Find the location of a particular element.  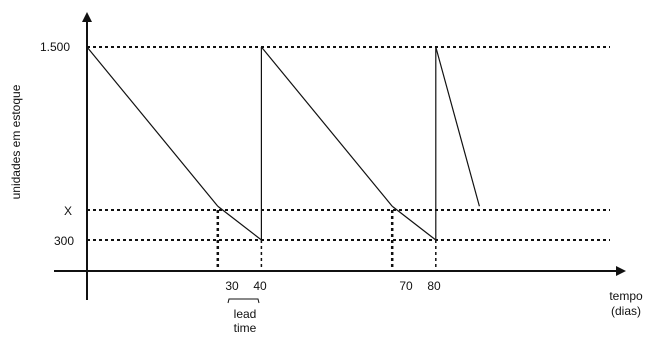

y-axis-label: unidades em estoque is located at coordinates (16, 141).